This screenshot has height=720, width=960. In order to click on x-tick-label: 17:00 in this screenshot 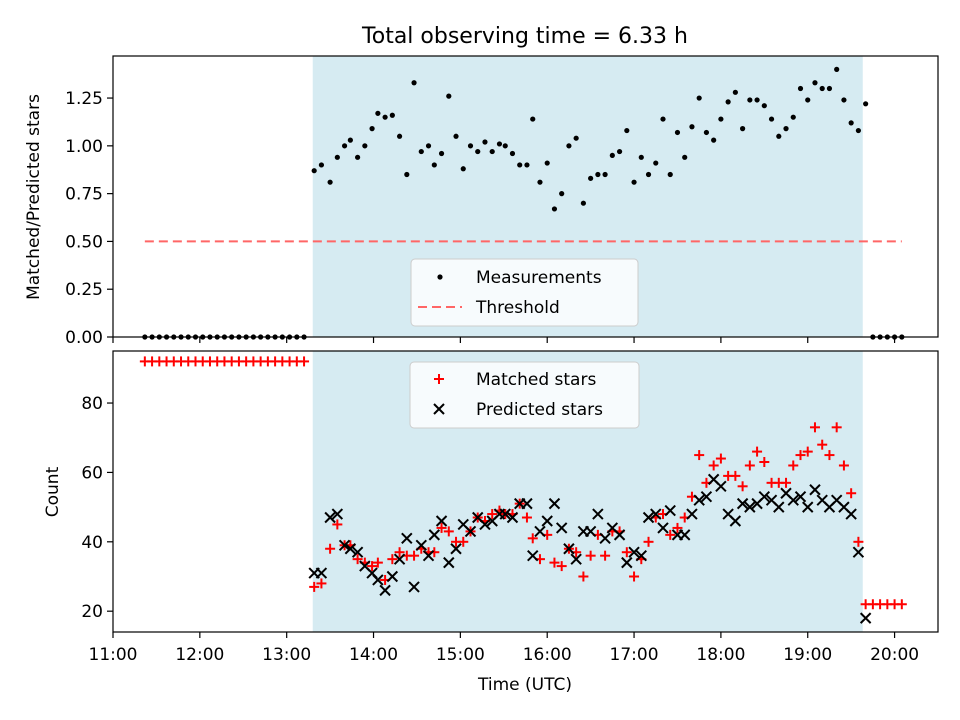, I will do `click(634, 655)`.